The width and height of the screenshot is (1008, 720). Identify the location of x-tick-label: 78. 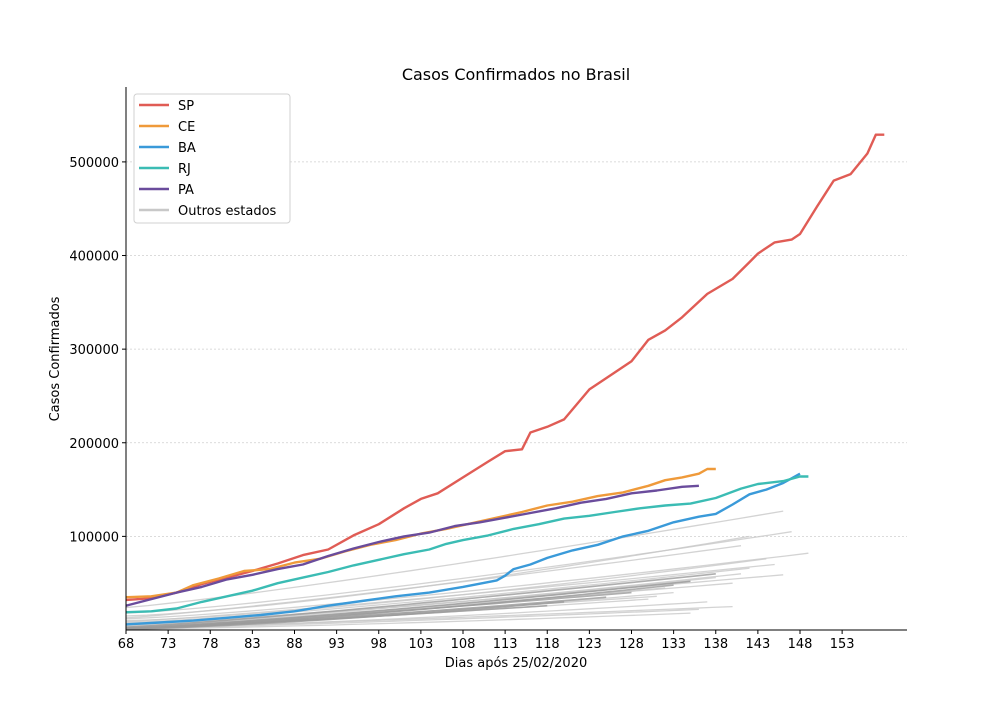
(210, 644).